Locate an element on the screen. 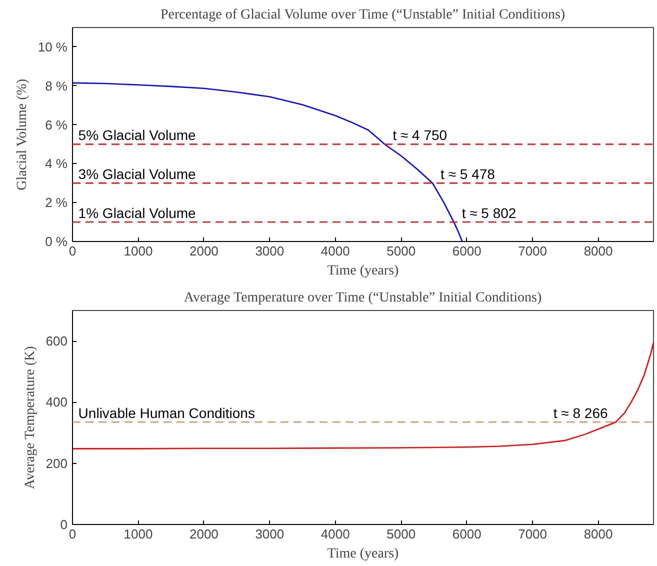 This screenshot has height=566, width=657. y-tick-label: 8 % is located at coordinates (56, 86).